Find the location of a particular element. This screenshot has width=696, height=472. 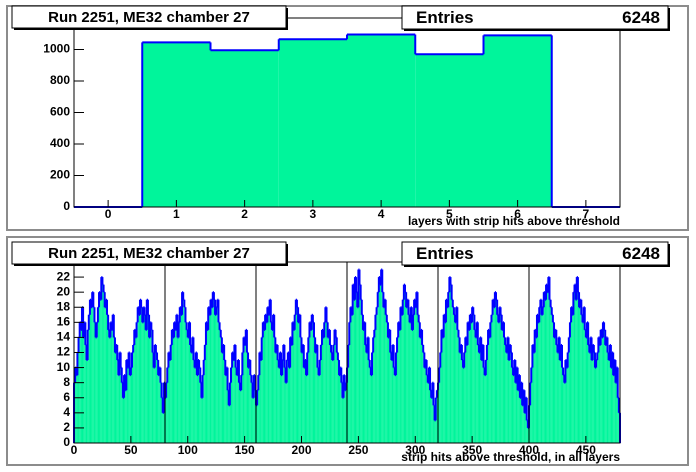

y-tick-label: 6 is located at coordinates (66, 397).